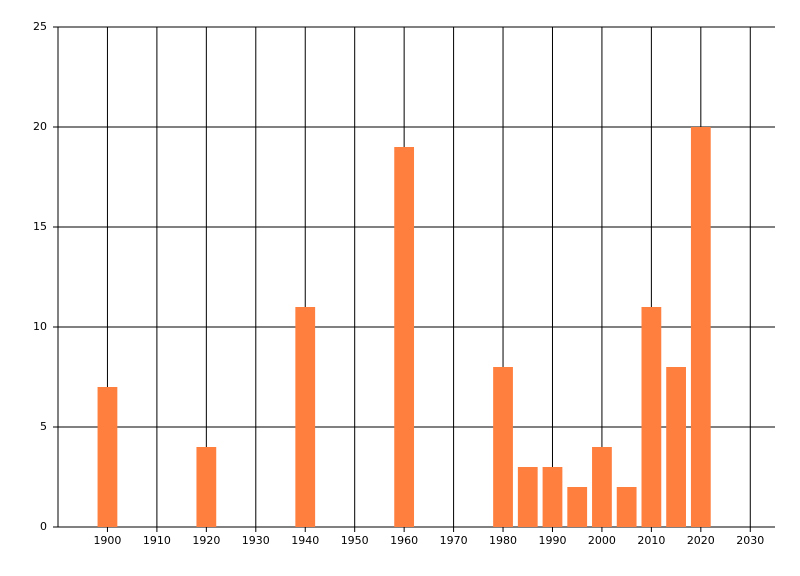  Describe the element at coordinates (552, 540) in the screenshot. I see `x-tick-label: 1990` at that location.